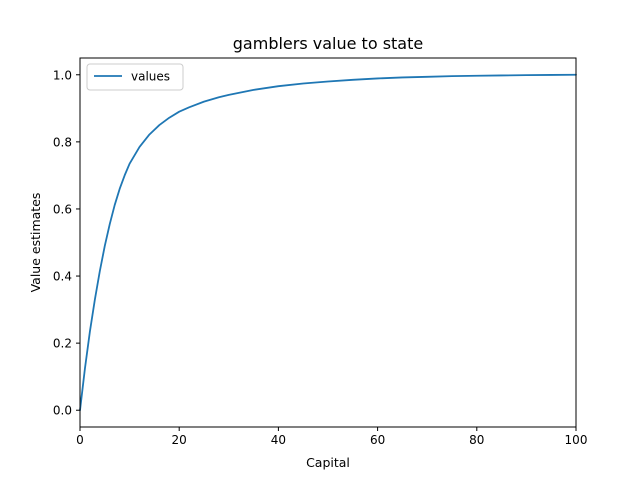  What do you see at coordinates (328, 462) in the screenshot?
I see `x-axis-label: Capital` at bounding box center [328, 462].